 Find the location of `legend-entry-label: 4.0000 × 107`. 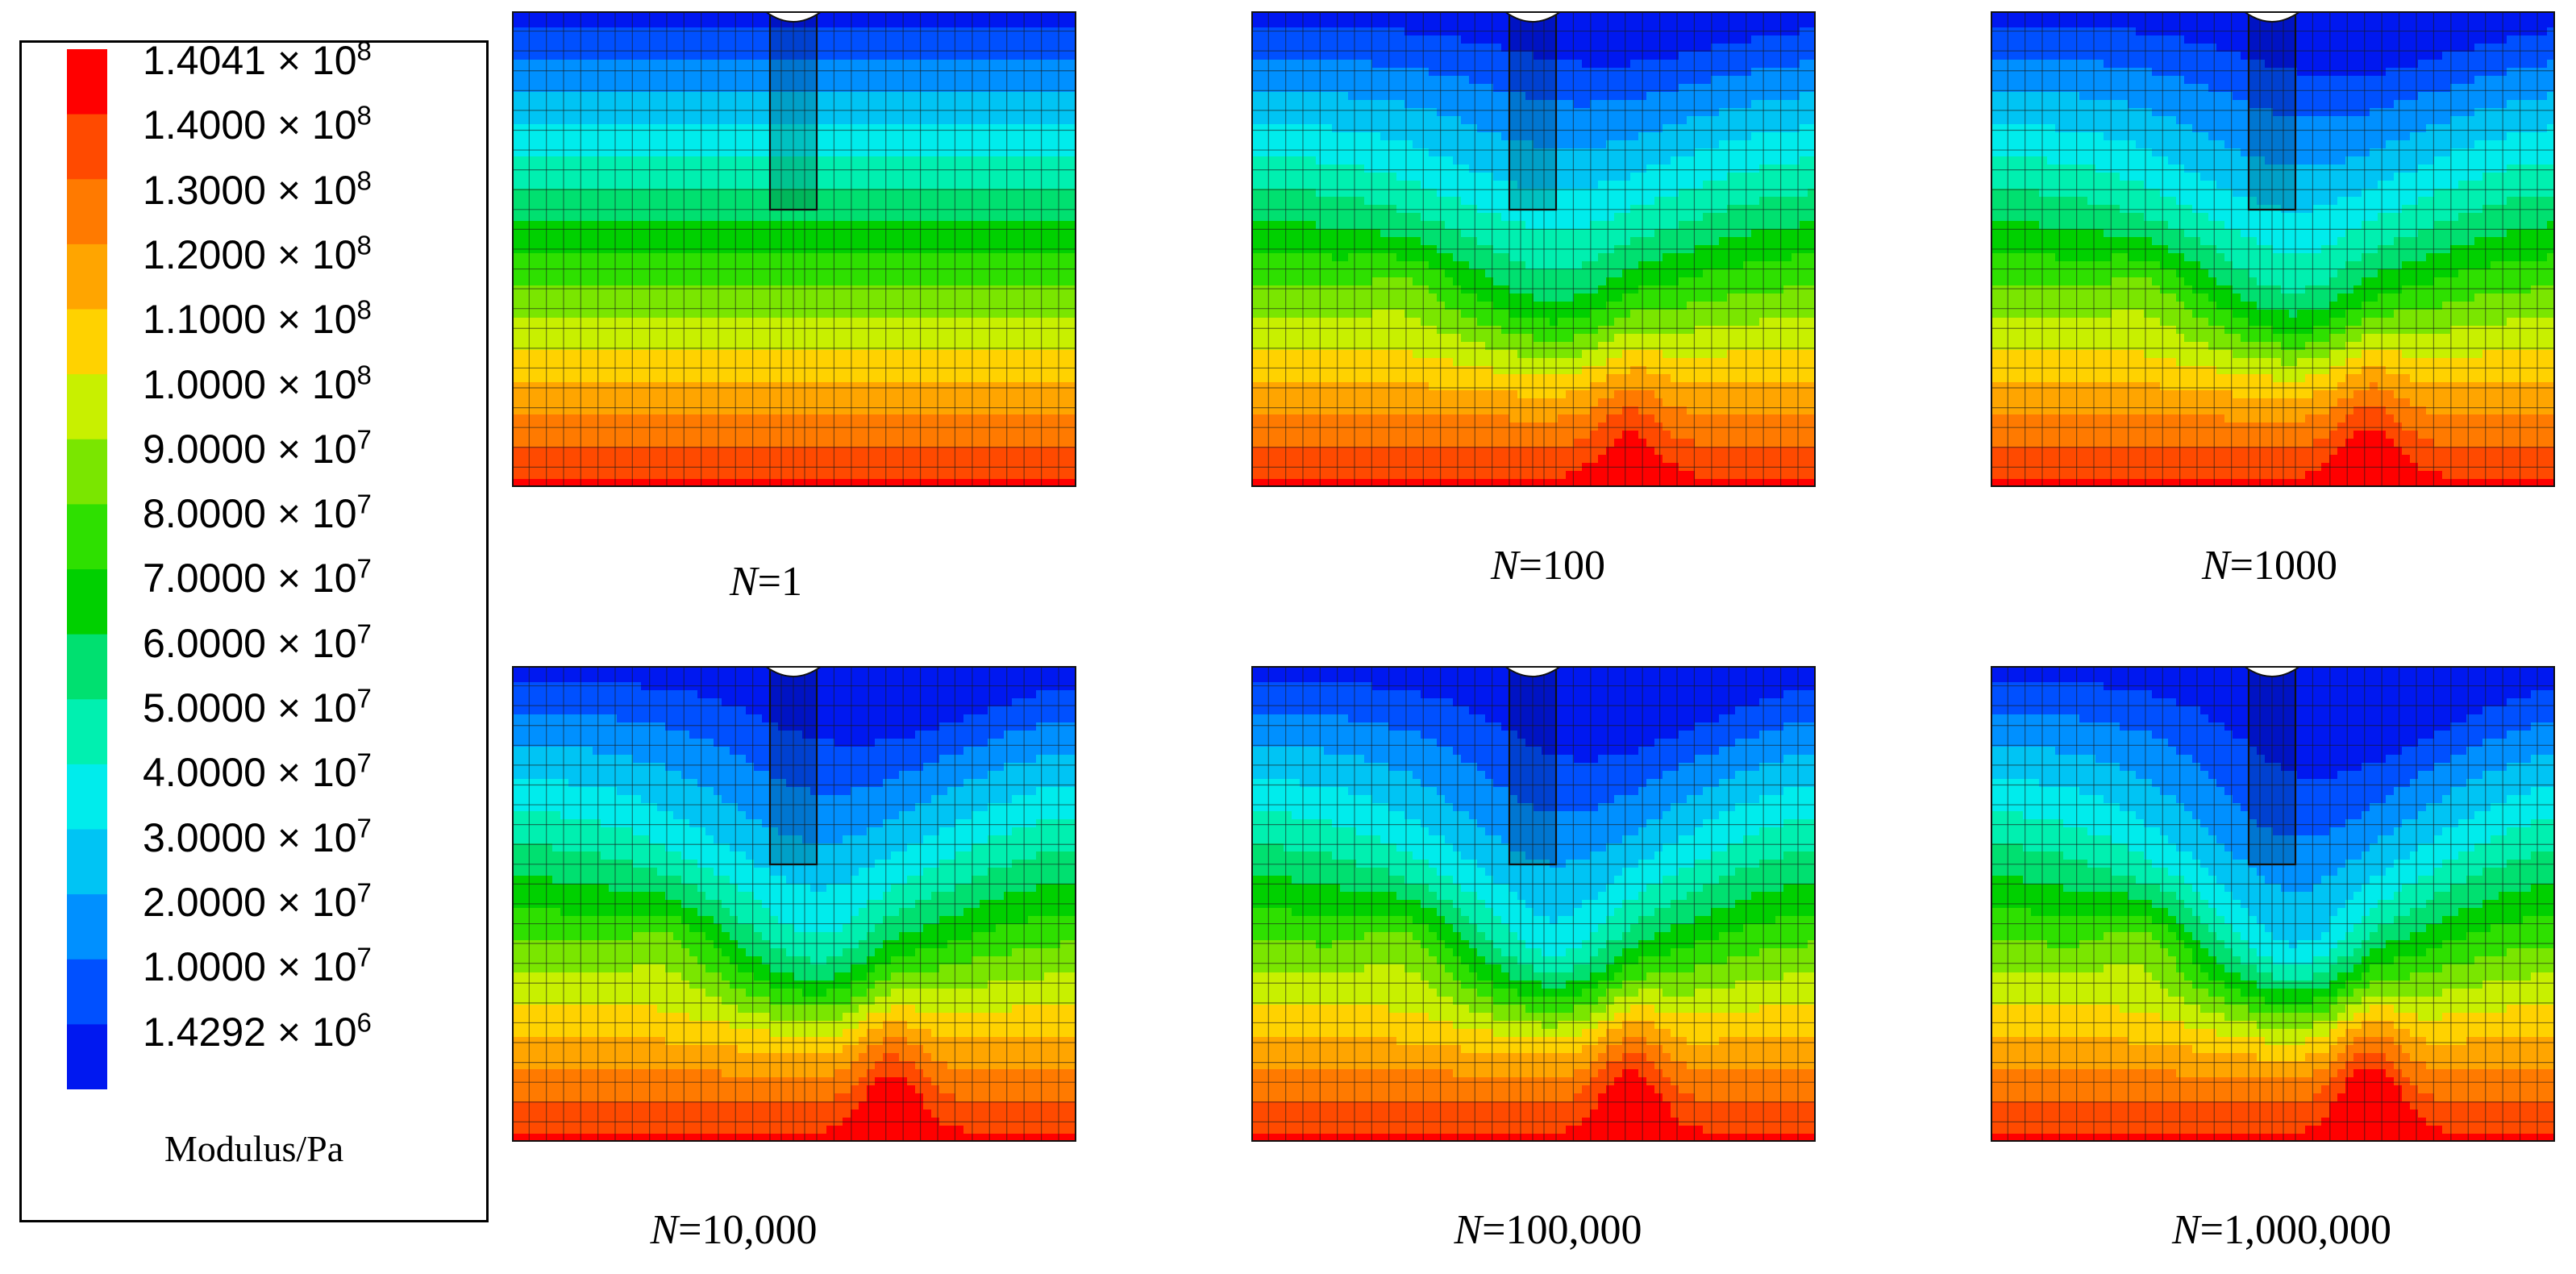

legend-entry-label: 4.0000 × 107 is located at coordinates (257, 771).